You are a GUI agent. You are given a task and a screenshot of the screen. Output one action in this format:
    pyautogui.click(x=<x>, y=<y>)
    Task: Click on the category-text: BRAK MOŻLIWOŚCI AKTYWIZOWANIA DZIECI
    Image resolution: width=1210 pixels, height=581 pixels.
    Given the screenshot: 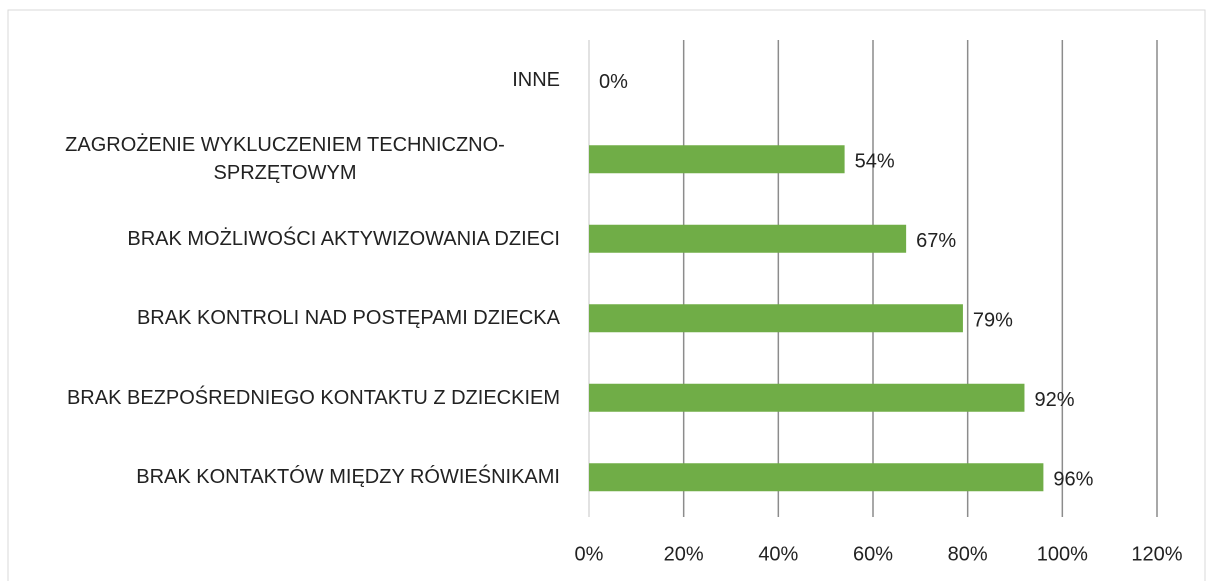 What is the action you would take?
    pyautogui.click(x=343, y=238)
    